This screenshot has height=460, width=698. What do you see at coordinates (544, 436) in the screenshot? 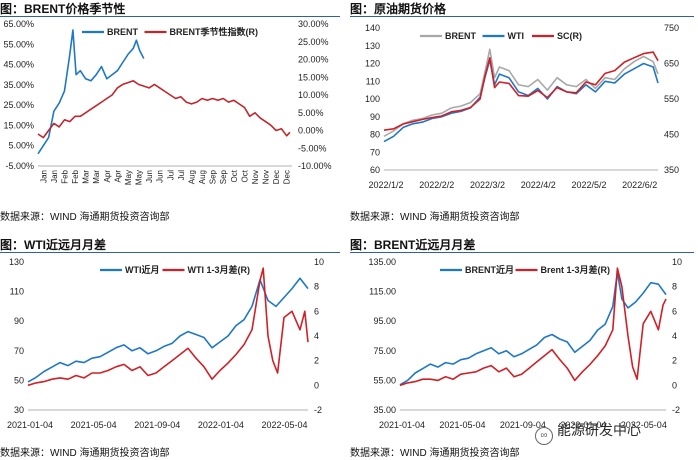
I see `wechat-icon: ∞` at bounding box center [544, 436].